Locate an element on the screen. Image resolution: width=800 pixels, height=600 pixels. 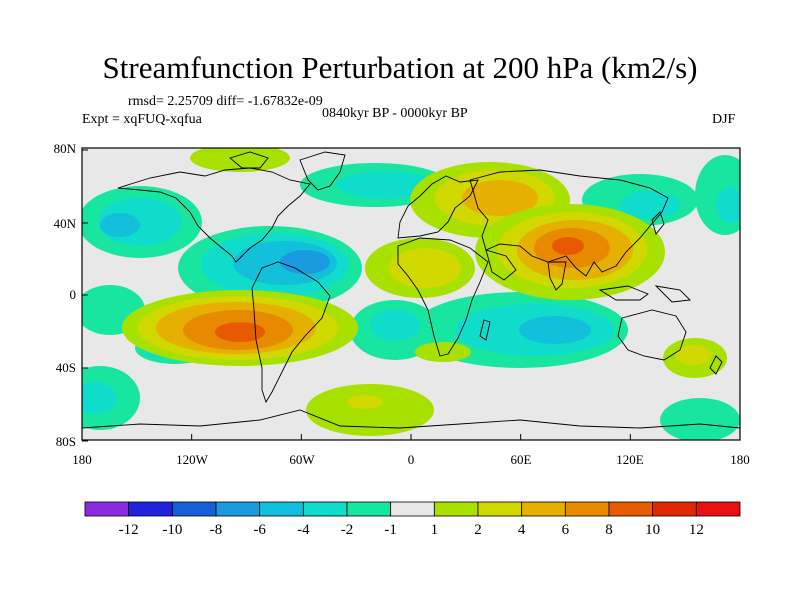
colorbar-label: 8 is located at coordinates (609, 530).